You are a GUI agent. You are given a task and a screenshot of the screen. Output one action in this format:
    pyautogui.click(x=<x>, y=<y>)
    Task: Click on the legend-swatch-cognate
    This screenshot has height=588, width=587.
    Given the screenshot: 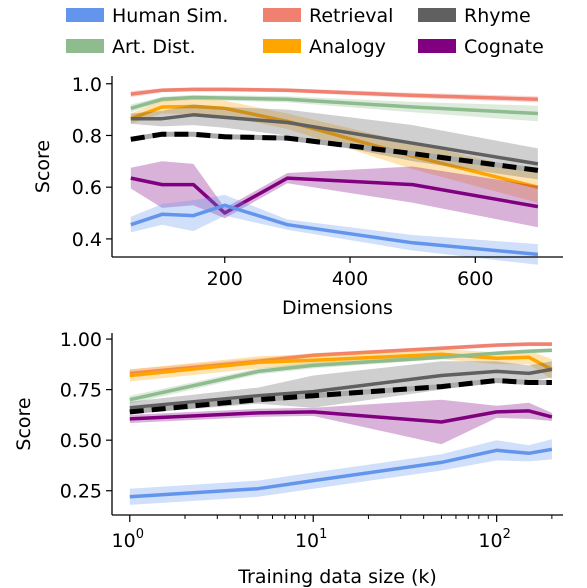 What is the action you would take?
    pyautogui.click(x=437, y=46)
    